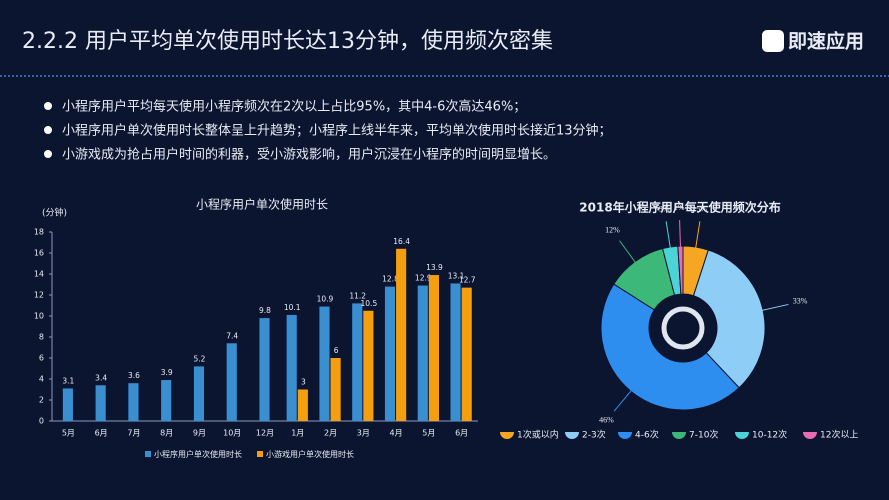 The image size is (889, 500). I want to click on value-label: 11.2, so click(357, 295).